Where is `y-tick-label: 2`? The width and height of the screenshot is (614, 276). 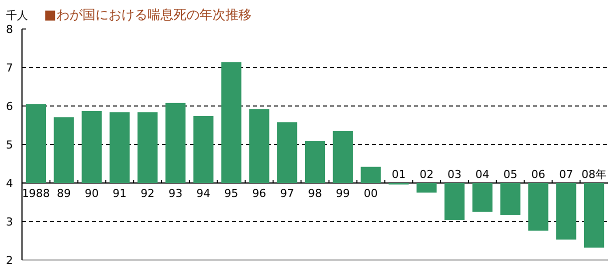
y-tick-label: 2 is located at coordinates (9, 260).